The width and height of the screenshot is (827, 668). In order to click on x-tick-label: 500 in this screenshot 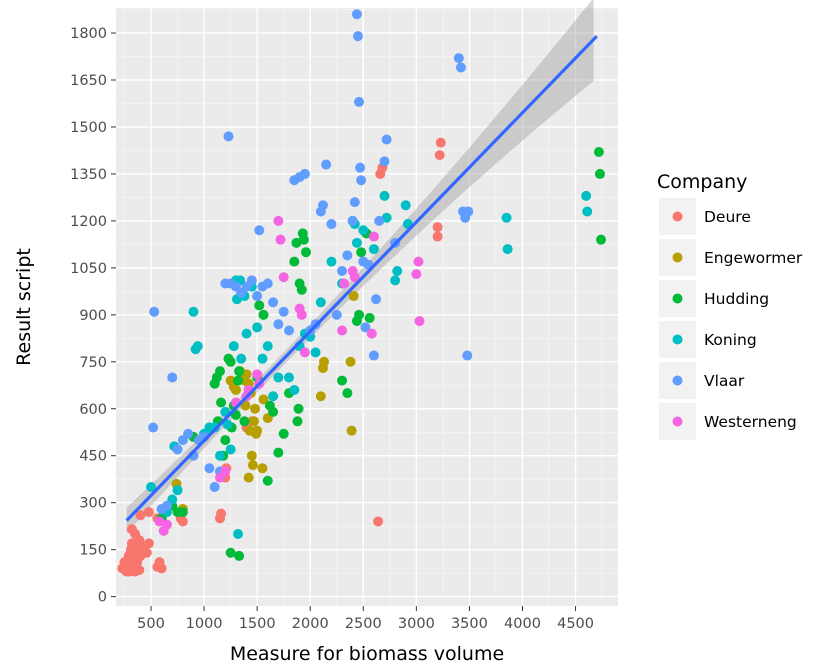, I will do `click(151, 624)`.